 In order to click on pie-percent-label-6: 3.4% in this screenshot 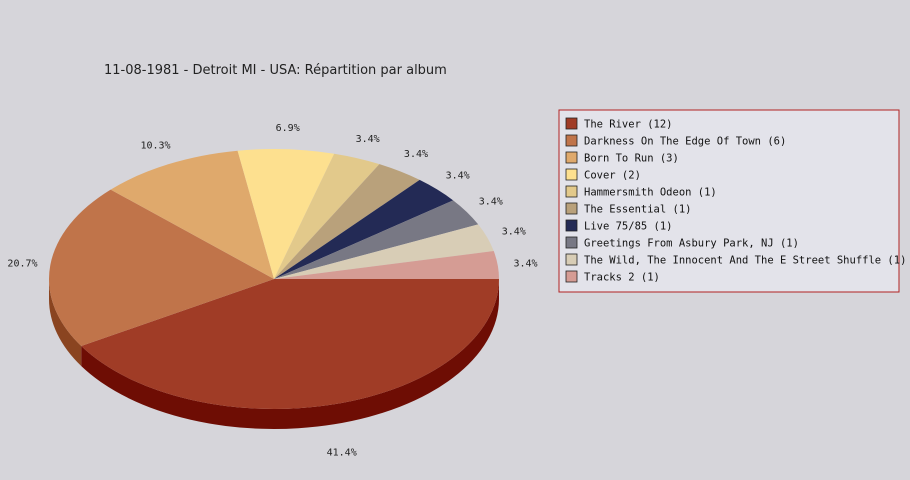, I will do `click(458, 175)`.